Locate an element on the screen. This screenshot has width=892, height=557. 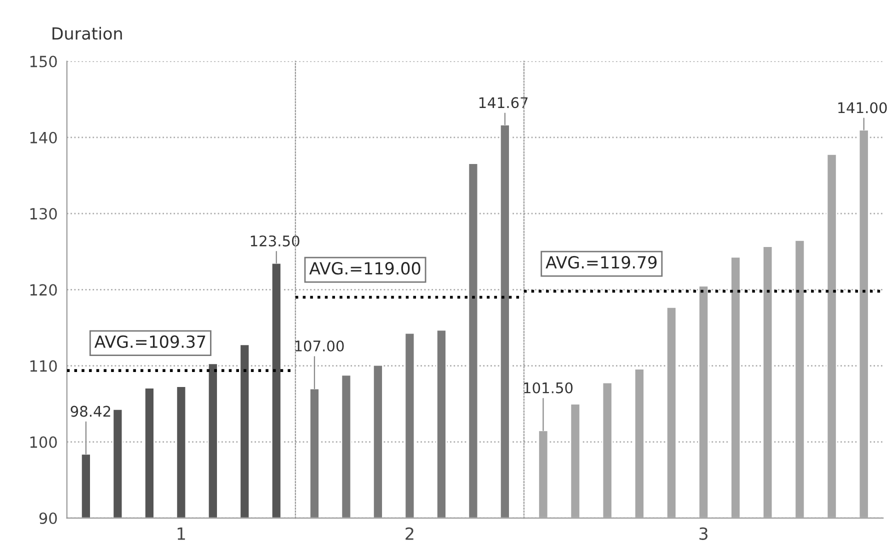
y-tick-label: 130 is located at coordinates (43, 214).